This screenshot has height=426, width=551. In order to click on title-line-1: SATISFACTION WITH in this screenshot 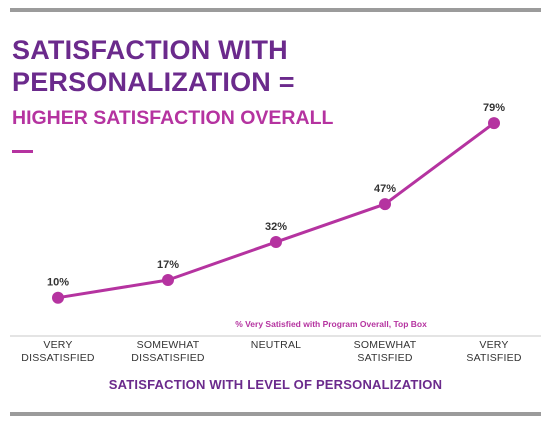, I will do `click(150, 50)`.